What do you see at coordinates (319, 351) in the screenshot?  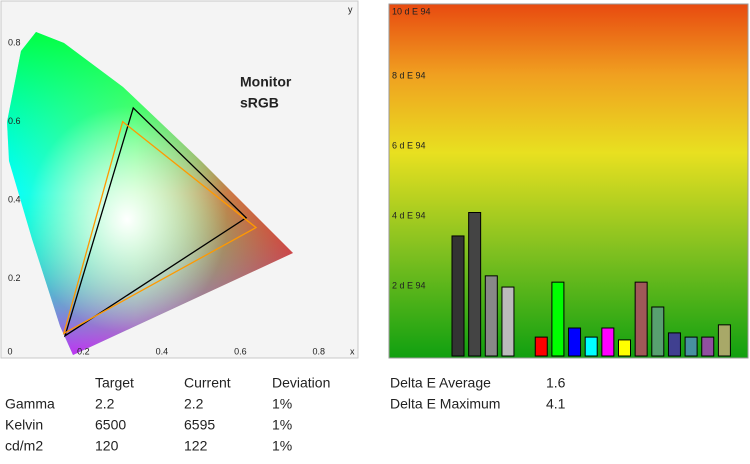 I see `x-tick-label: 0.8` at bounding box center [319, 351].